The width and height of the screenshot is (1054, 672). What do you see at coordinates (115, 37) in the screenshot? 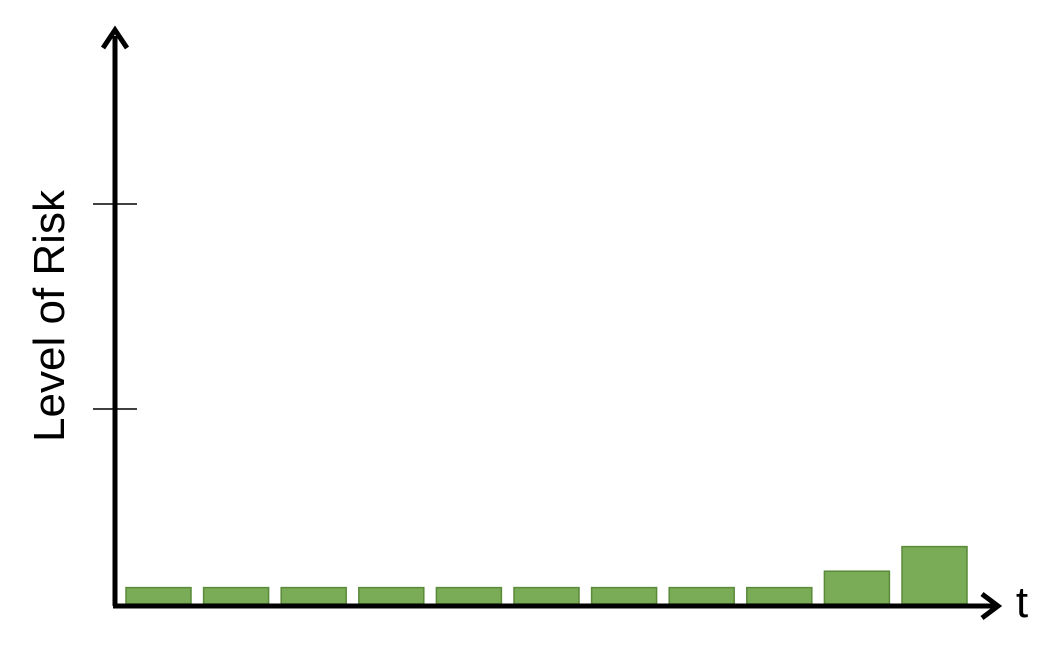
I see `y-axis-arrowhead` at bounding box center [115, 37].